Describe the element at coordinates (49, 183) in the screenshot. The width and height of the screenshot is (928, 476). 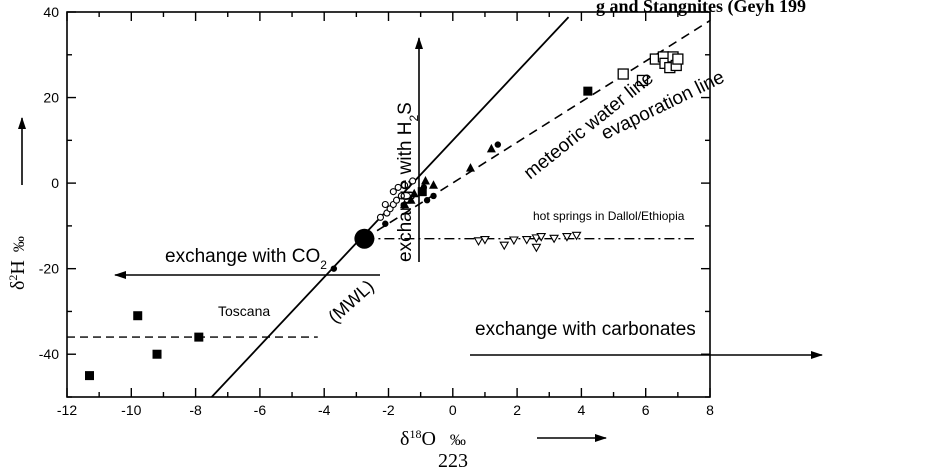
I see `y-tick-labels: -40 -20 0 20 40` at that location.